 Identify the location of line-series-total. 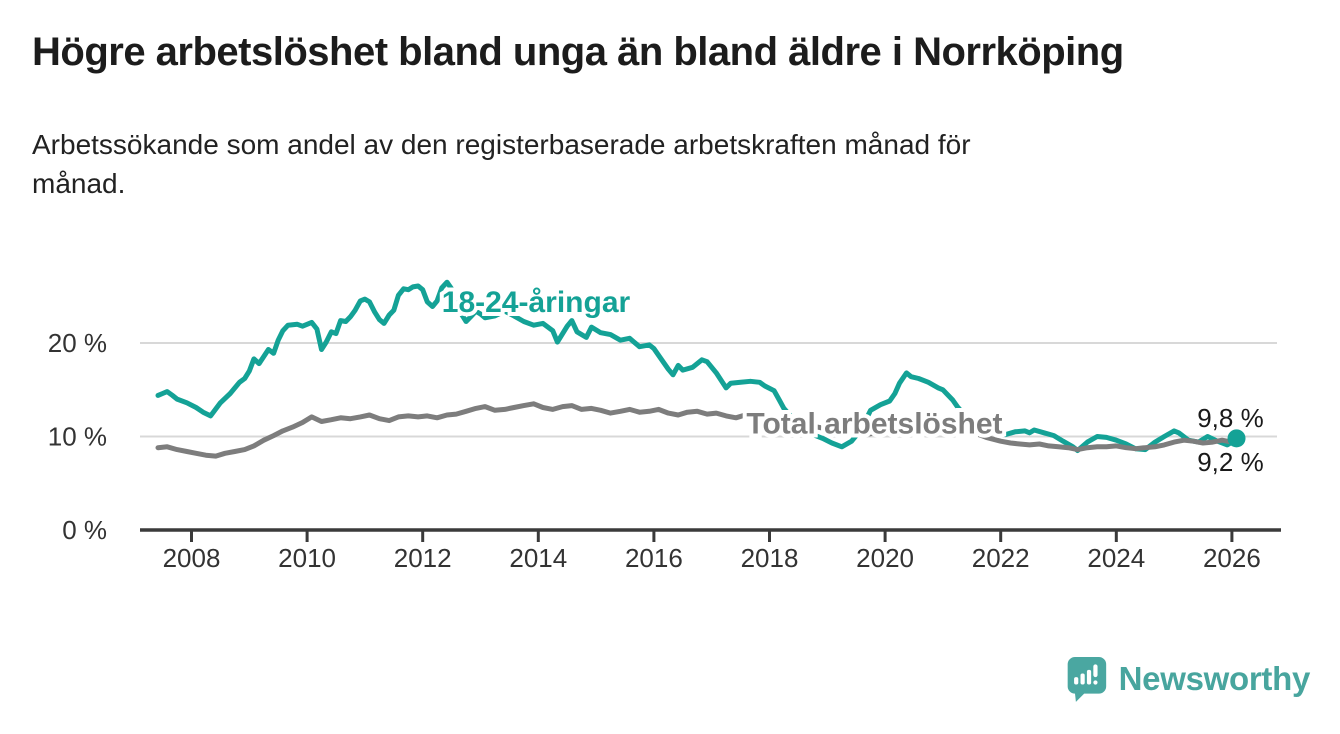
(697, 430).